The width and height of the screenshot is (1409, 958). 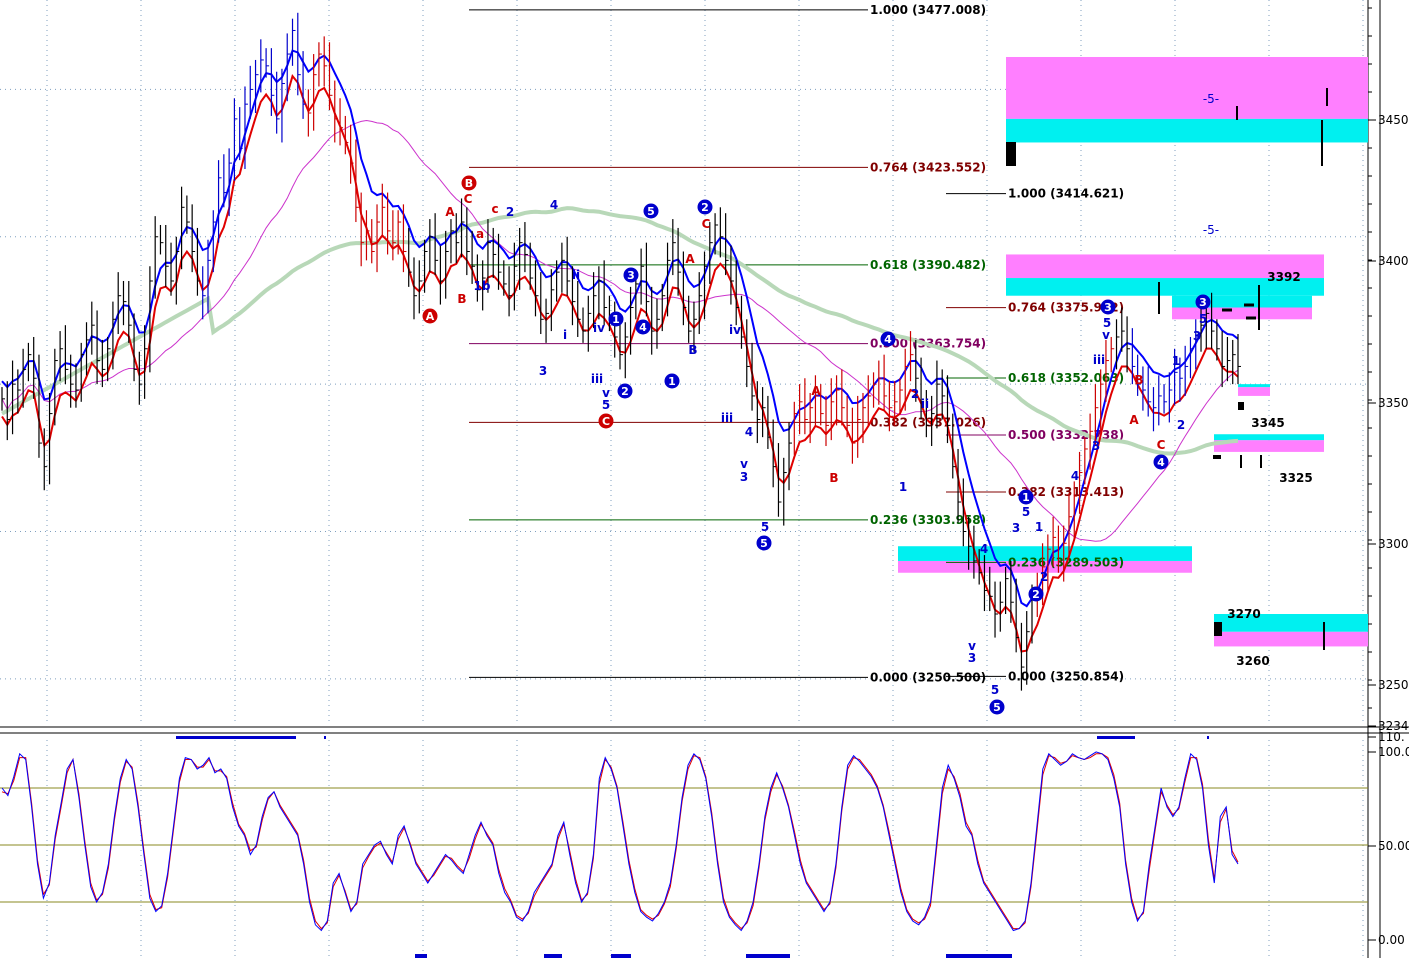 What do you see at coordinates (1393, 403) in the screenshot?
I see `price-tick-label: 3350.` at bounding box center [1393, 403].